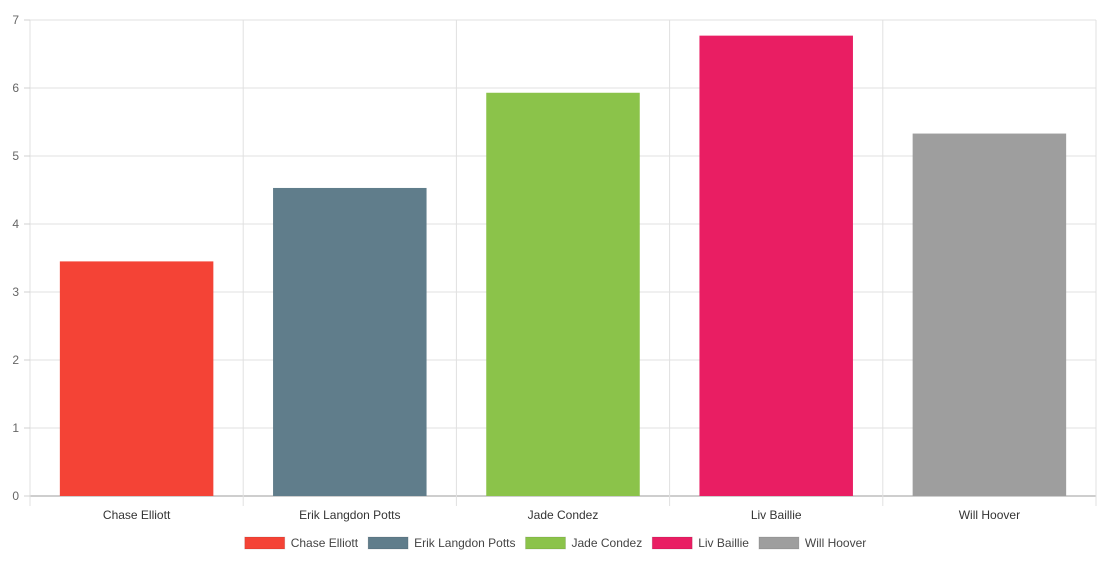 Image resolution: width=1111 pixels, height=563 pixels. I want to click on legend-label: Erik Langdon Potts, so click(464, 543).